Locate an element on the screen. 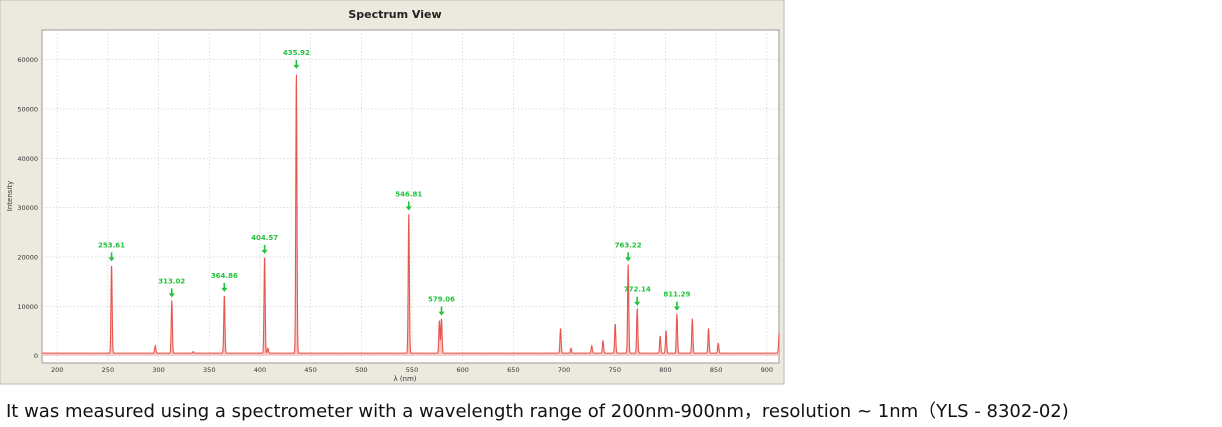  x-tick-label: 350 is located at coordinates (209, 370).